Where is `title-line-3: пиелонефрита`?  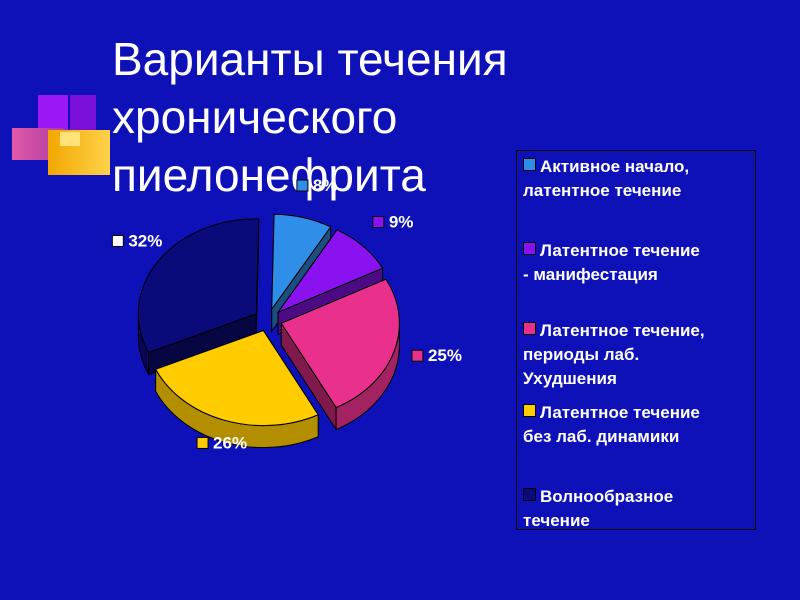 title-line-3: пиелонефрита is located at coordinates (269, 175).